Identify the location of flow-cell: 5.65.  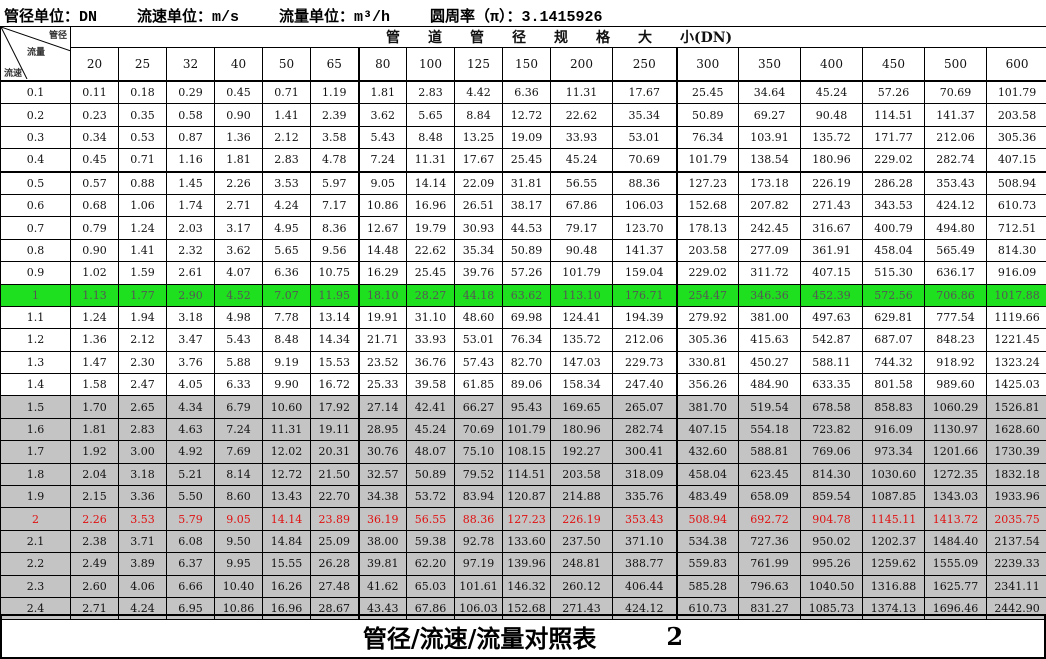
(286, 250).